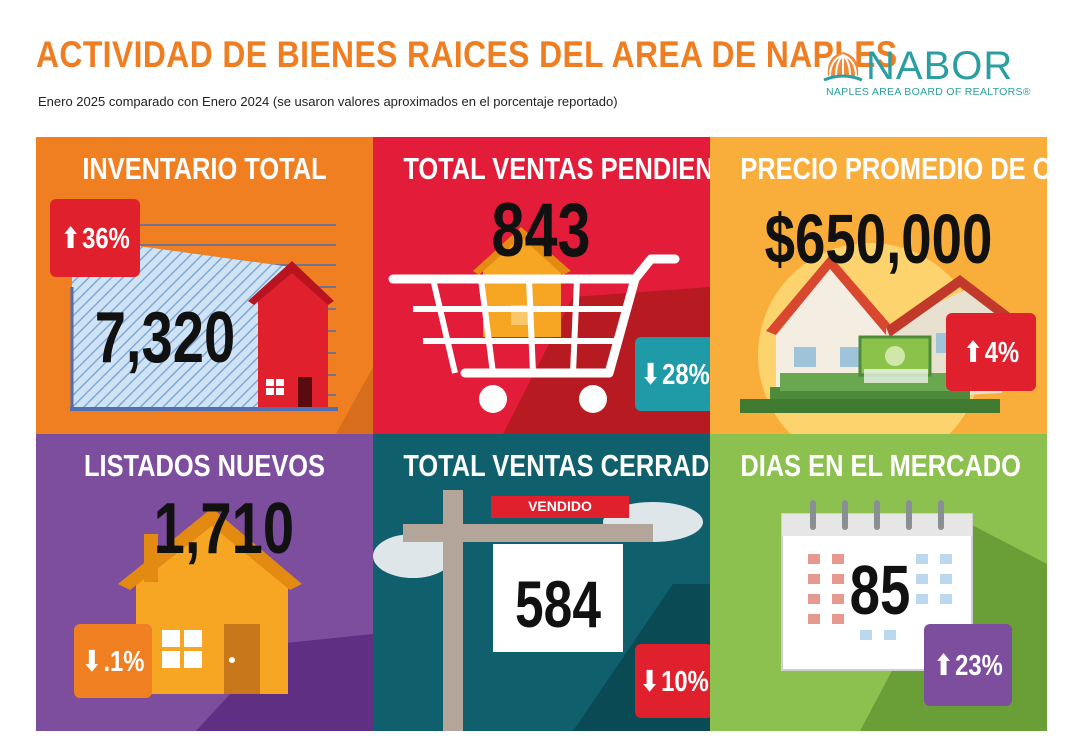  I want to click on change-badge: ⬇.1%, so click(113, 661).